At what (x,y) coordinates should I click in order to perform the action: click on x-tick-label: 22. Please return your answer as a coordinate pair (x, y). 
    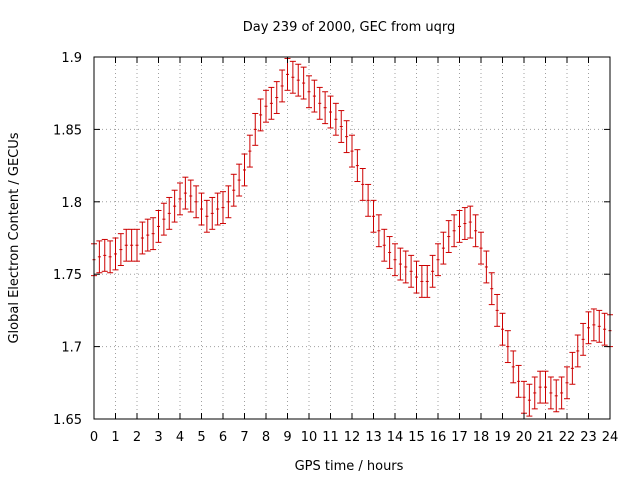
    Looking at the image, I should click on (567, 437).